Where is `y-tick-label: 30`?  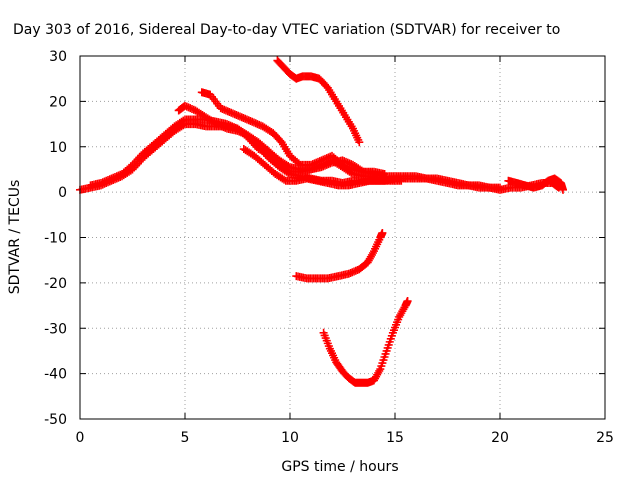
y-tick-label: 30 is located at coordinates (58, 57).